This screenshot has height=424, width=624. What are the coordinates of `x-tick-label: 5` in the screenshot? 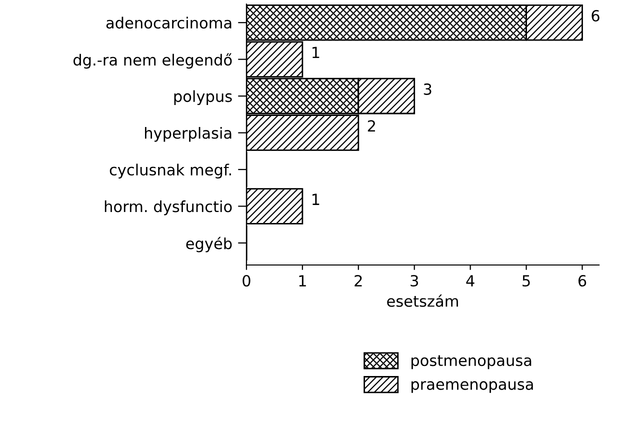 It's located at (526, 281).